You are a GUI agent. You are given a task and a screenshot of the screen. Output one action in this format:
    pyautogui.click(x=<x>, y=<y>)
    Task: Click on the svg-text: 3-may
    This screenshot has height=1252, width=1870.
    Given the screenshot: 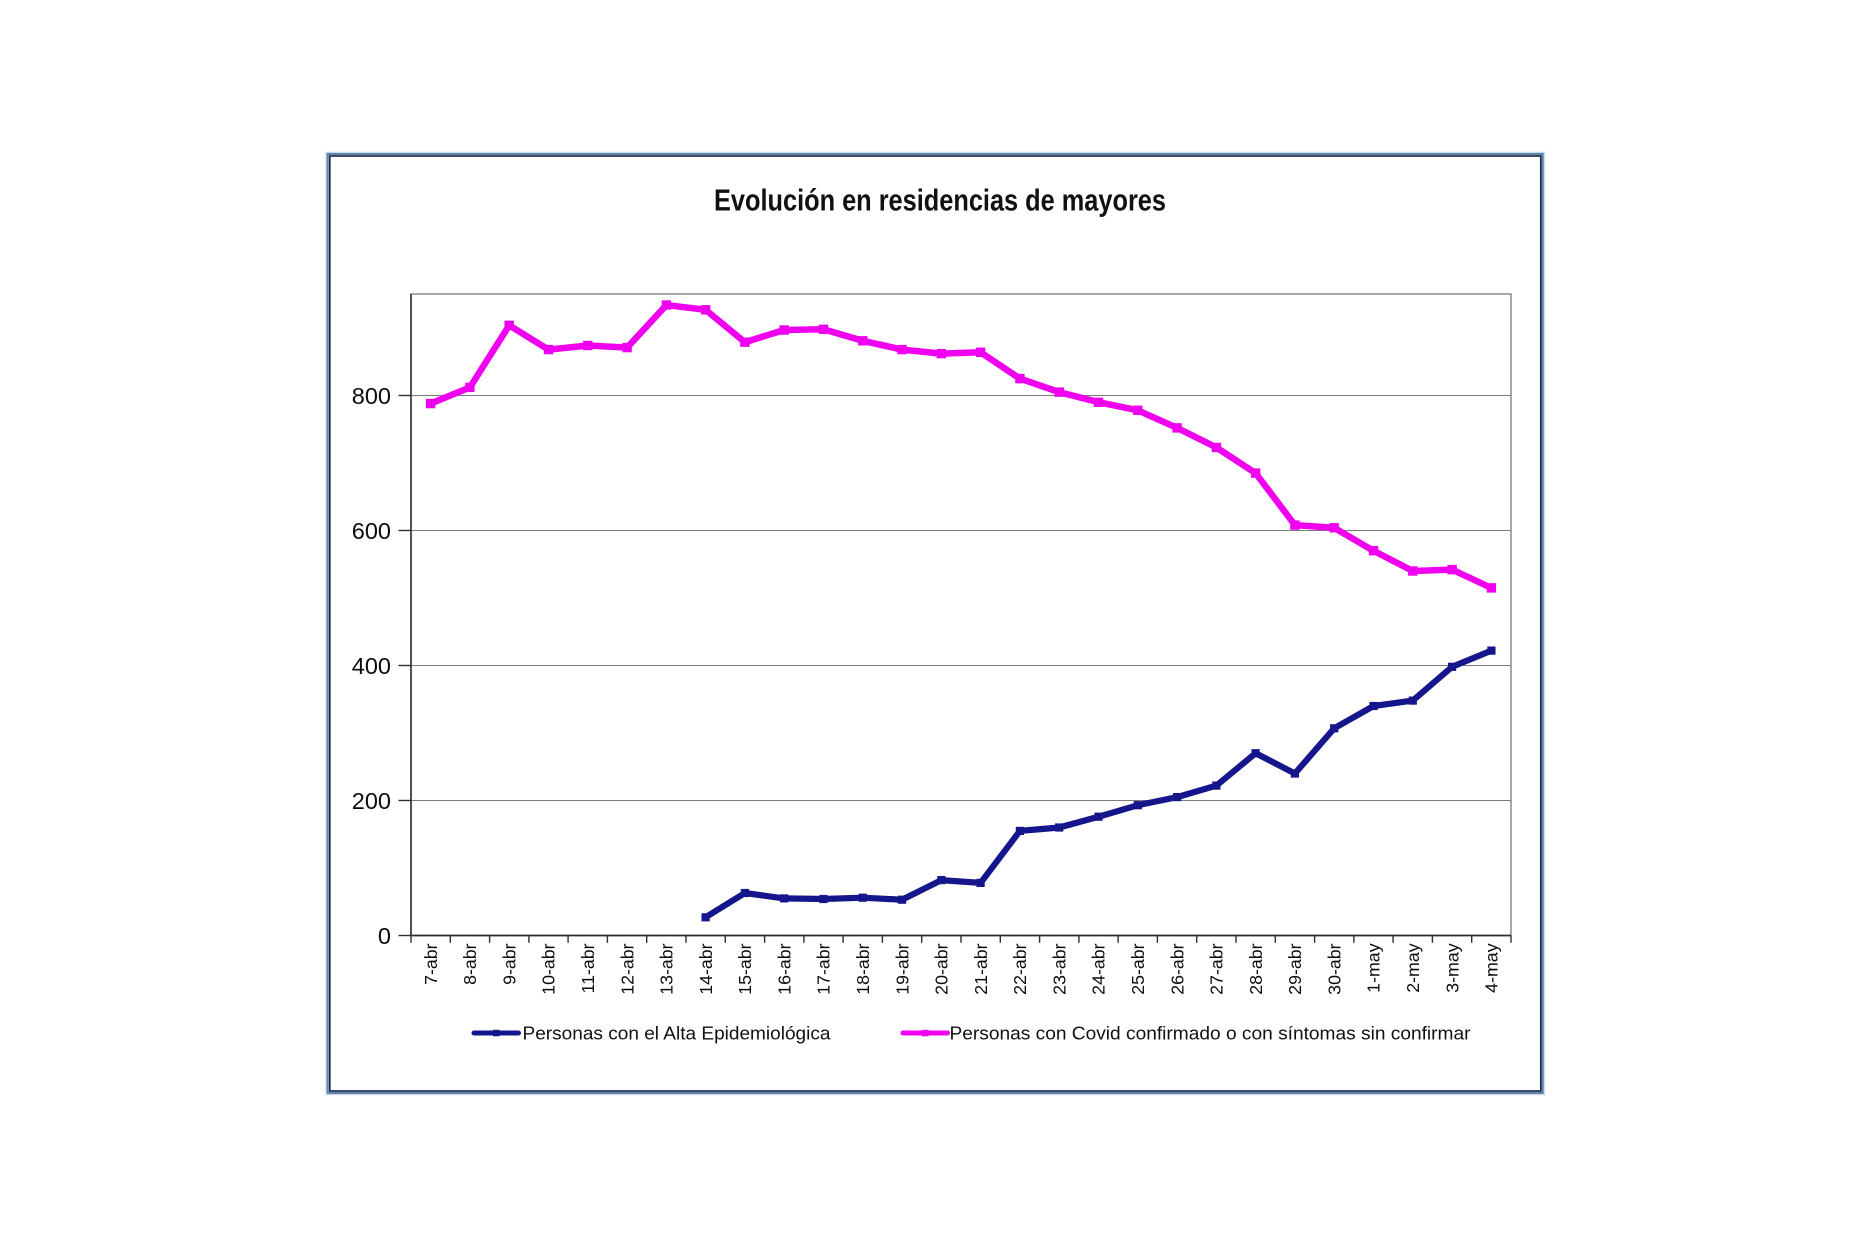 What is the action you would take?
    pyautogui.click(x=1452, y=968)
    